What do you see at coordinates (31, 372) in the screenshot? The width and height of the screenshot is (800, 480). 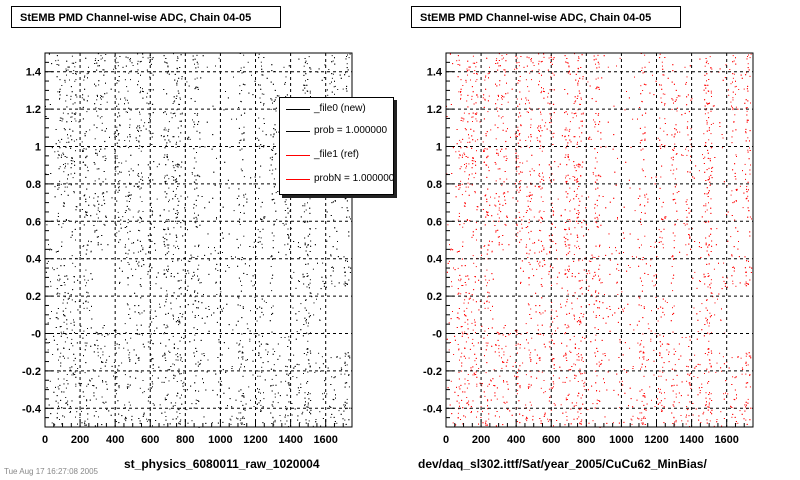 I see `y-tick-label: -0.2` at bounding box center [31, 372].